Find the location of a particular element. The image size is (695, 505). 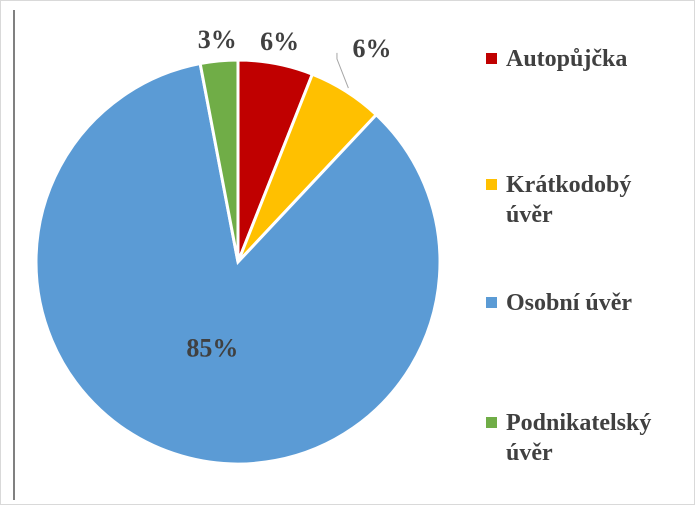

legend-item: Podnikatelský úvěr is located at coordinates (581, 438).